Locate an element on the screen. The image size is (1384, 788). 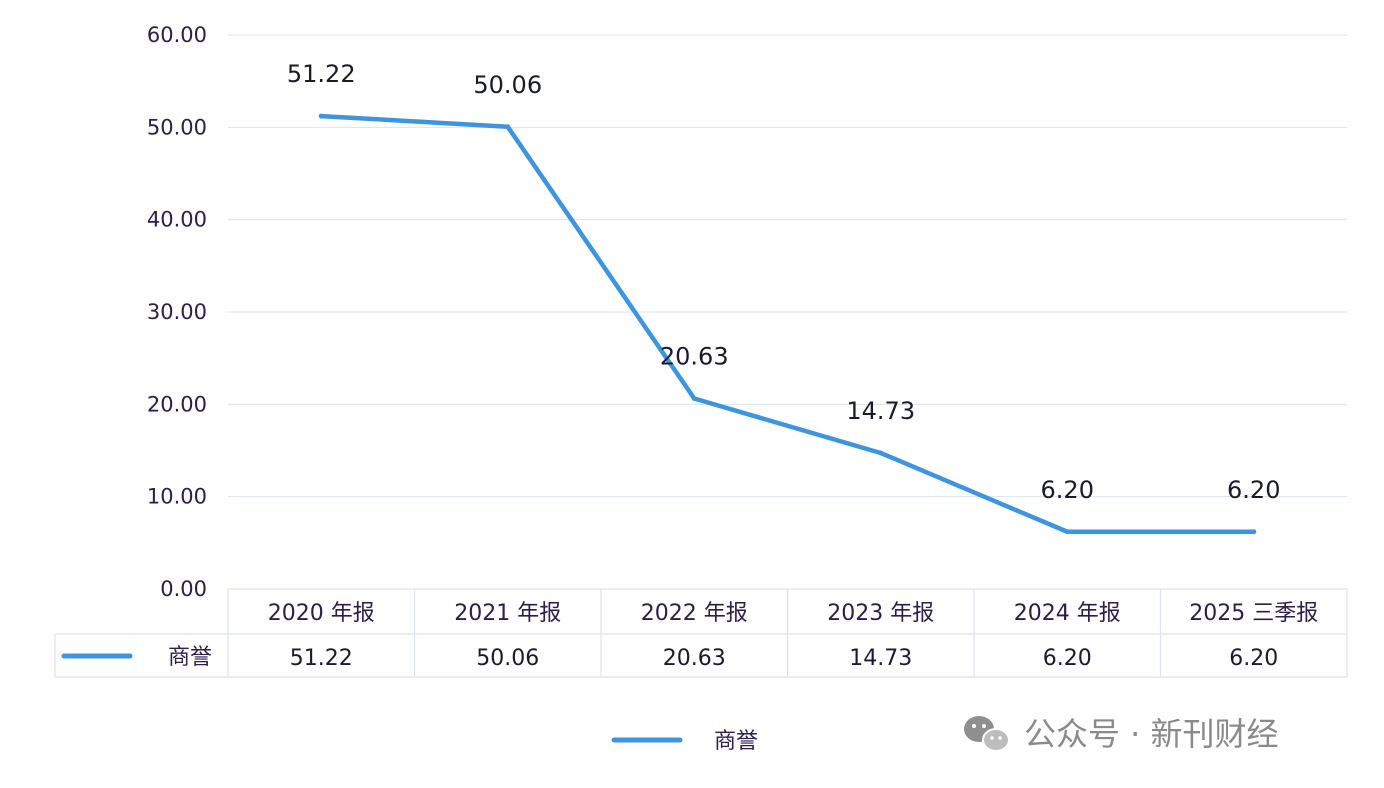
data-label: 14.73 is located at coordinates (880, 411).